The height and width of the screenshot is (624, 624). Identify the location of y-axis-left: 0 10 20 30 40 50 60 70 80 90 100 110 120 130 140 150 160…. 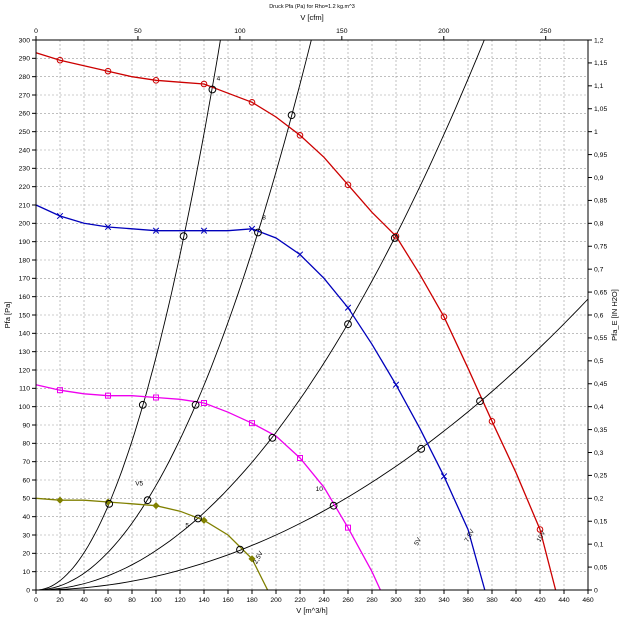
(19, 315).